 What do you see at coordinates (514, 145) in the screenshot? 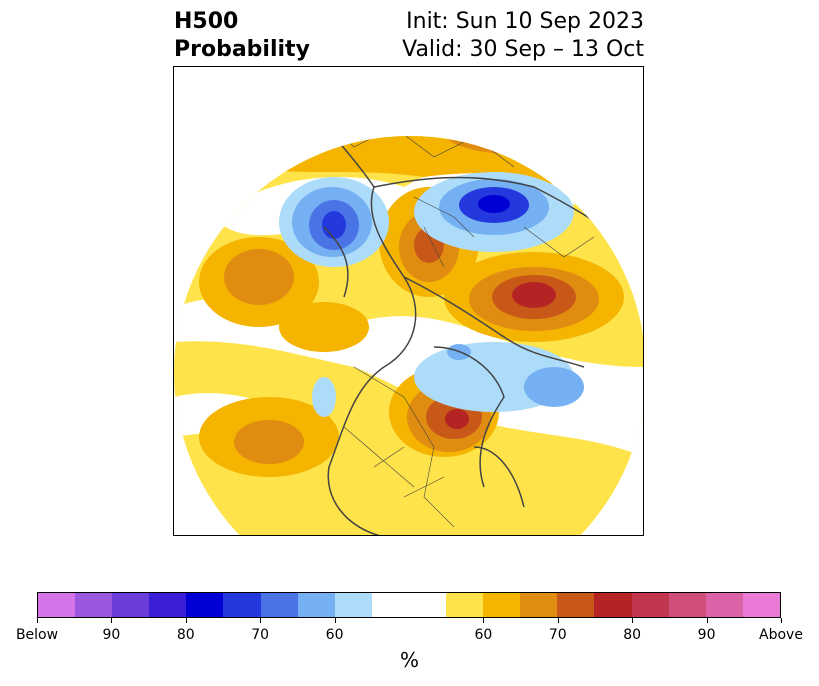
I see `above-70-north` at bounding box center [514, 145].